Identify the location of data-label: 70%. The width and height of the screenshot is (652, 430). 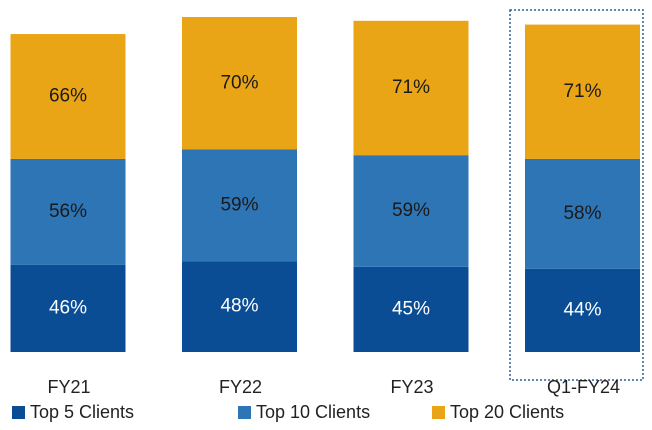
(239, 82).